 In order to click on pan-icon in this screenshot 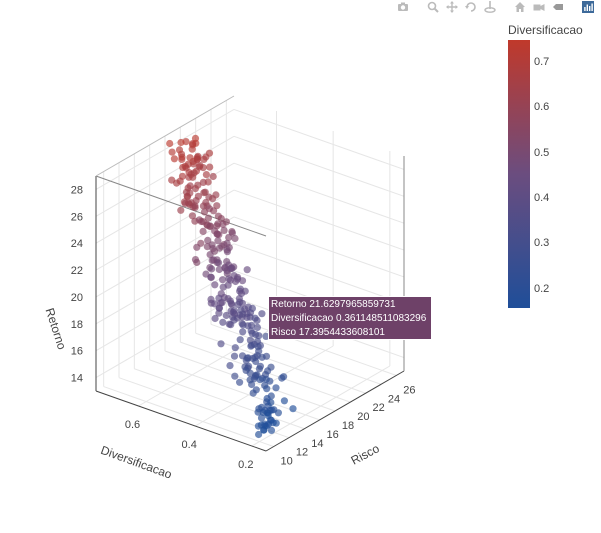, I will do `click(452, 7)`.